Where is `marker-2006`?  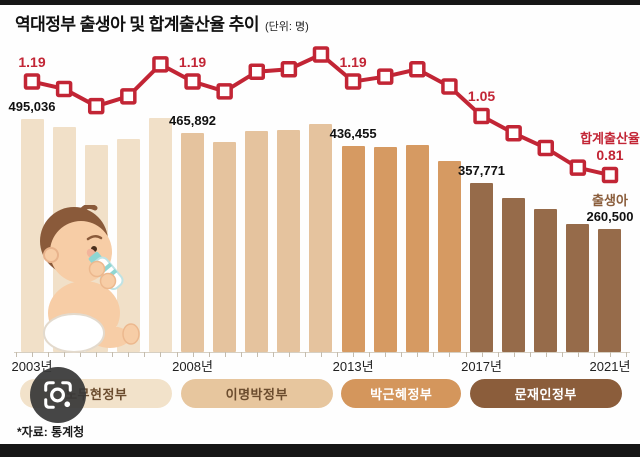
marker-2006 is located at coordinates (128, 96).